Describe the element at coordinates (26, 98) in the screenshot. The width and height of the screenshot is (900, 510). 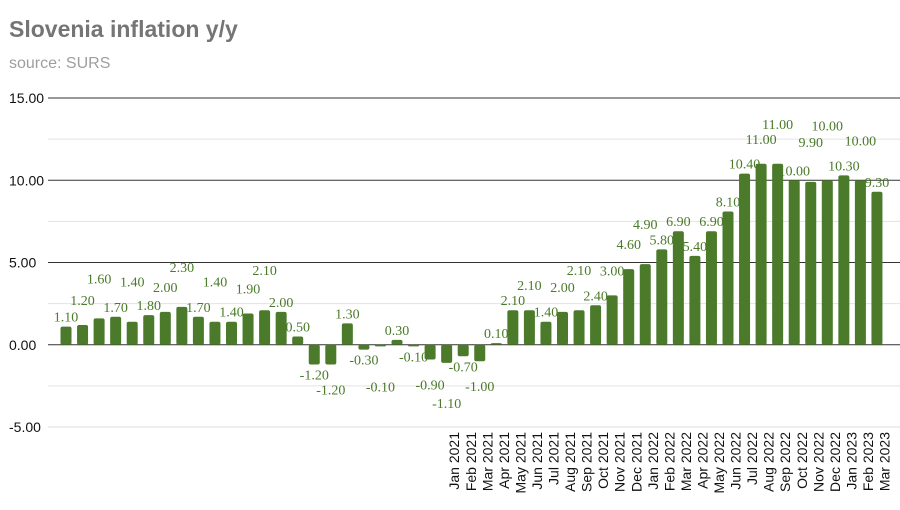
I see `y-tick-label: 15.00` at that location.